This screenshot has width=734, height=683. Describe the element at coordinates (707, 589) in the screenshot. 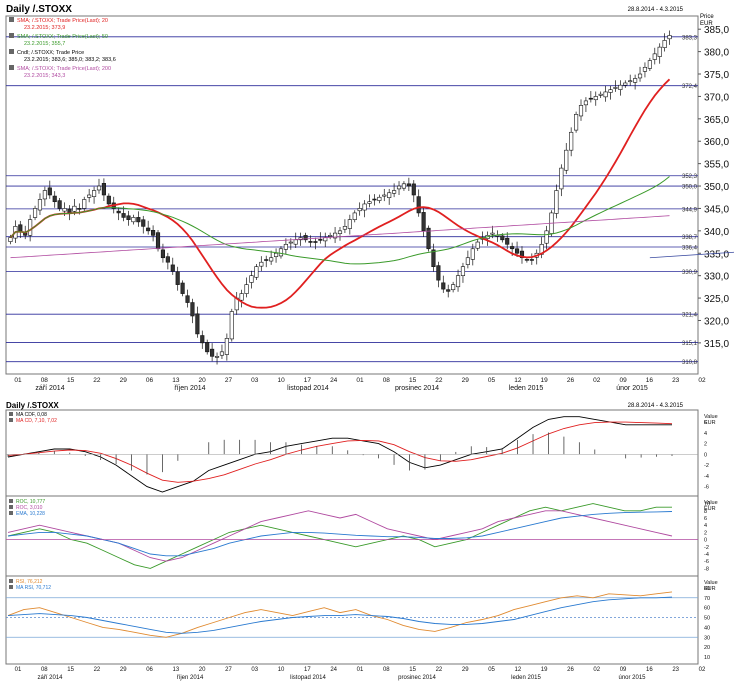

I see `ytick-0: 80` at that location.